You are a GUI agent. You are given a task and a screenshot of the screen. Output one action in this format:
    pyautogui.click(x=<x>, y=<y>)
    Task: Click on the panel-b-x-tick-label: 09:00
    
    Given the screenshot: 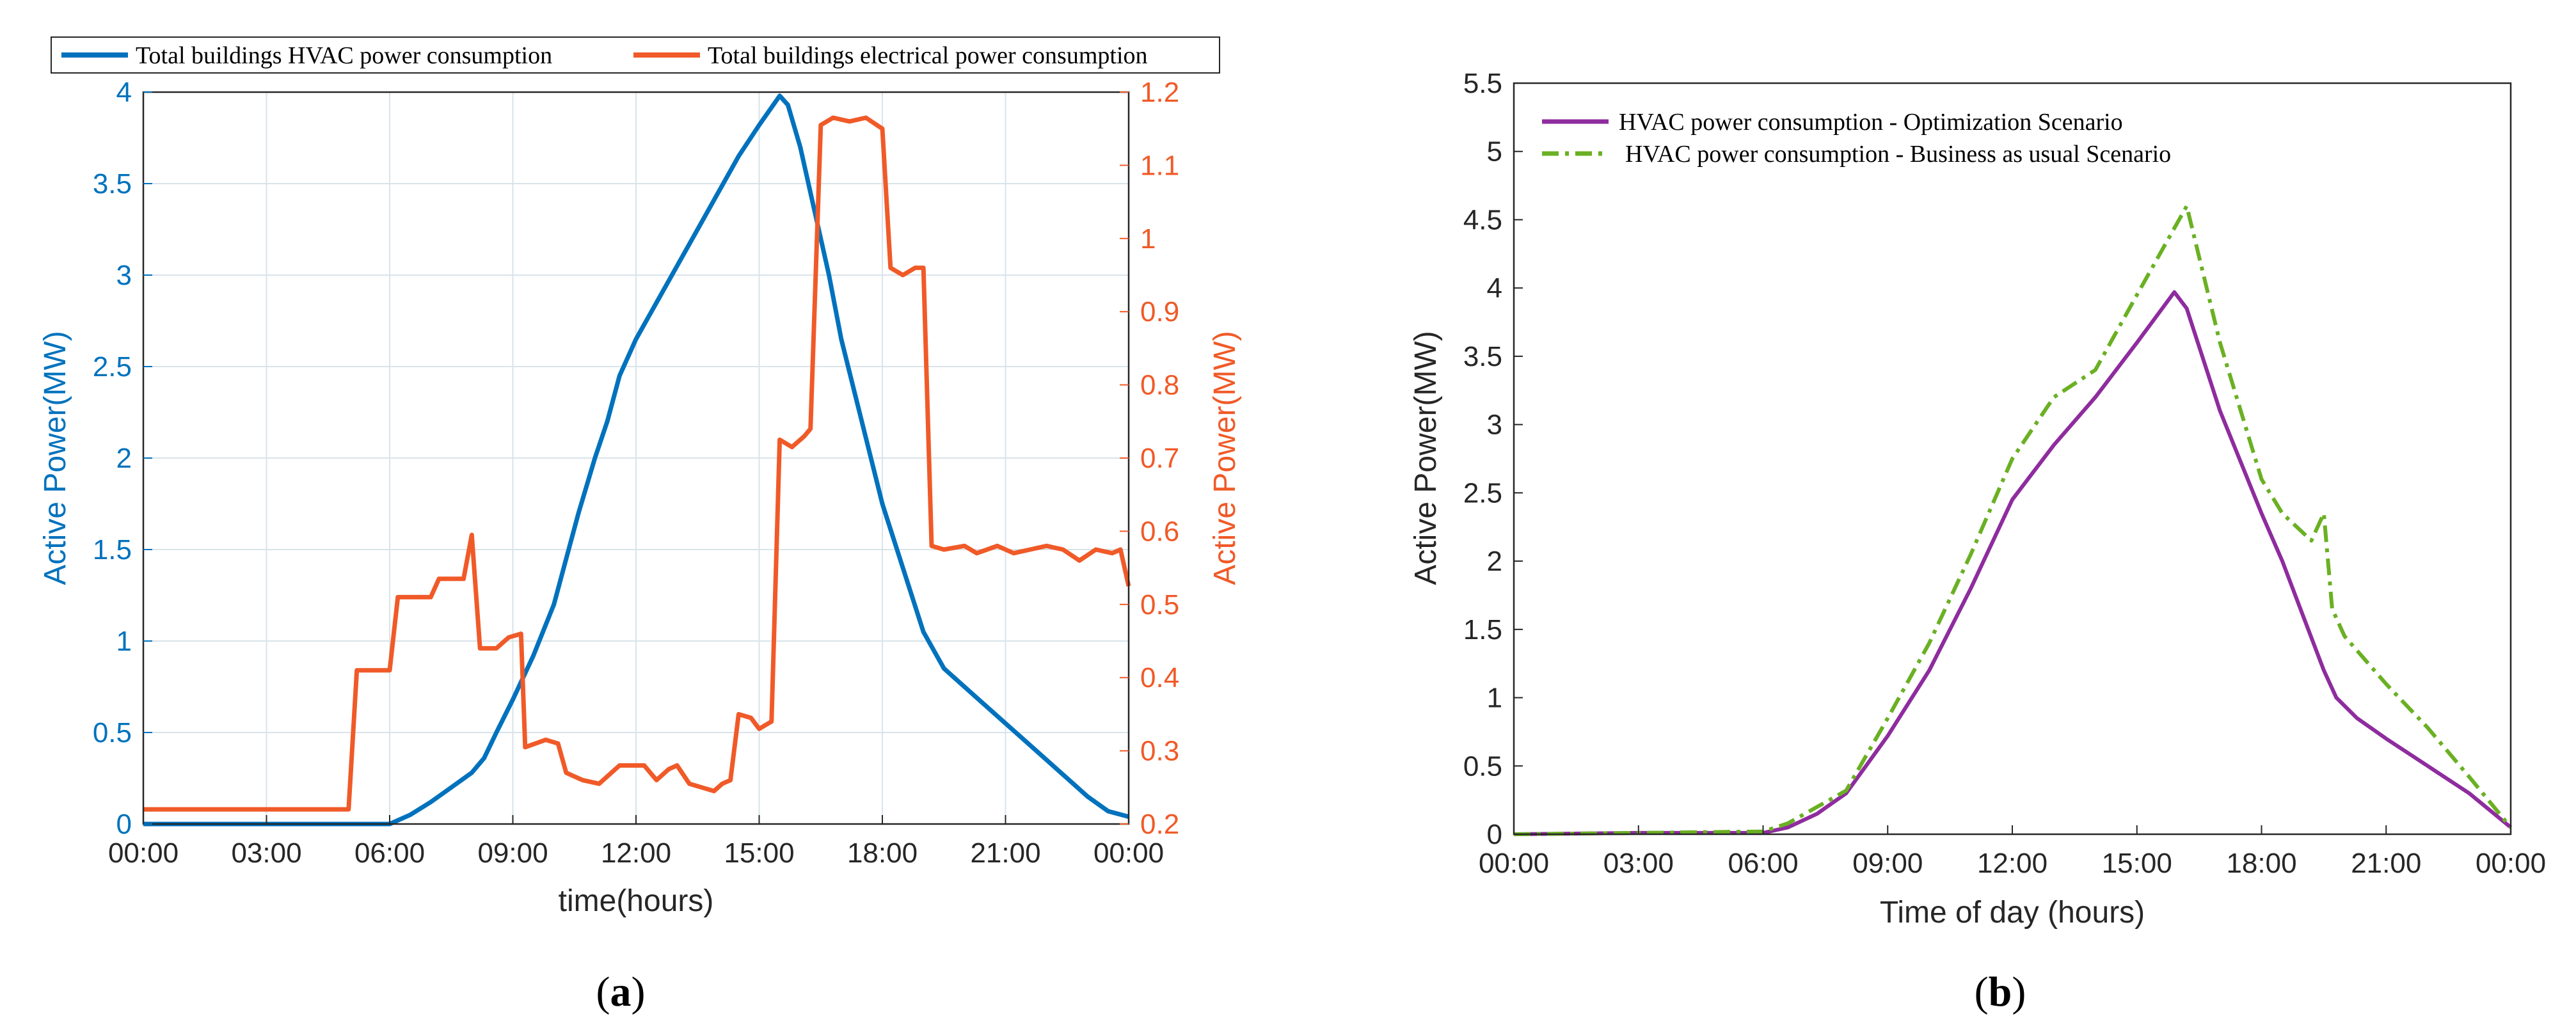 What is the action you would take?
    pyautogui.click(x=1888, y=863)
    